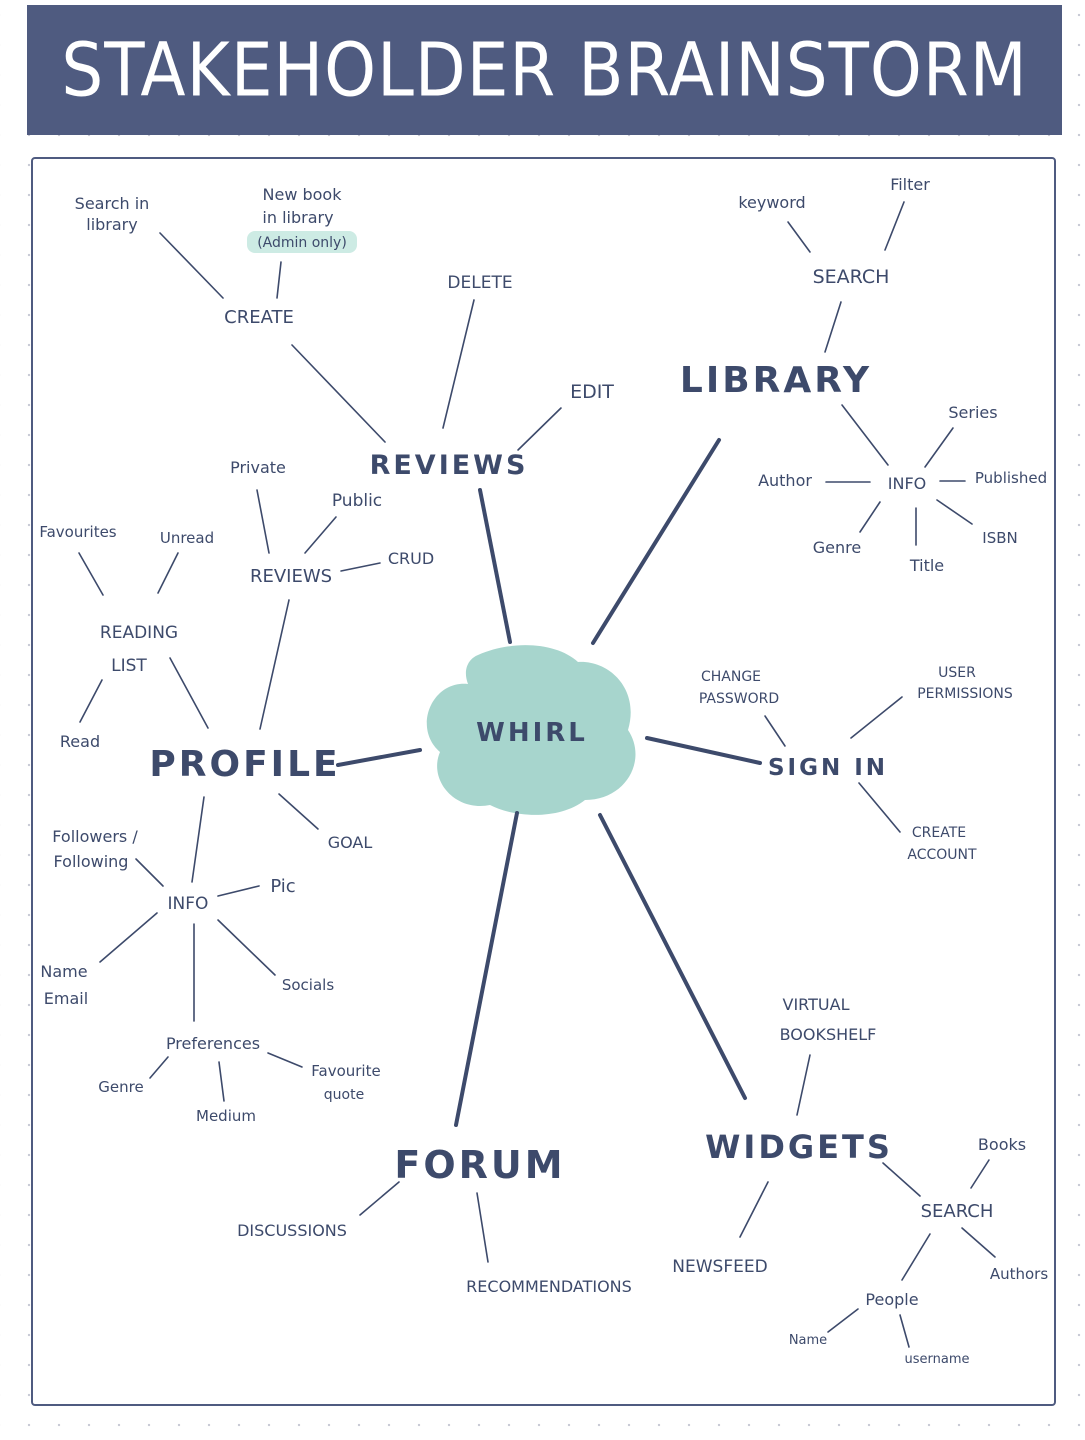  What do you see at coordinates (189, 693) in the screenshot?
I see `link-profile-reading` at bounding box center [189, 693].